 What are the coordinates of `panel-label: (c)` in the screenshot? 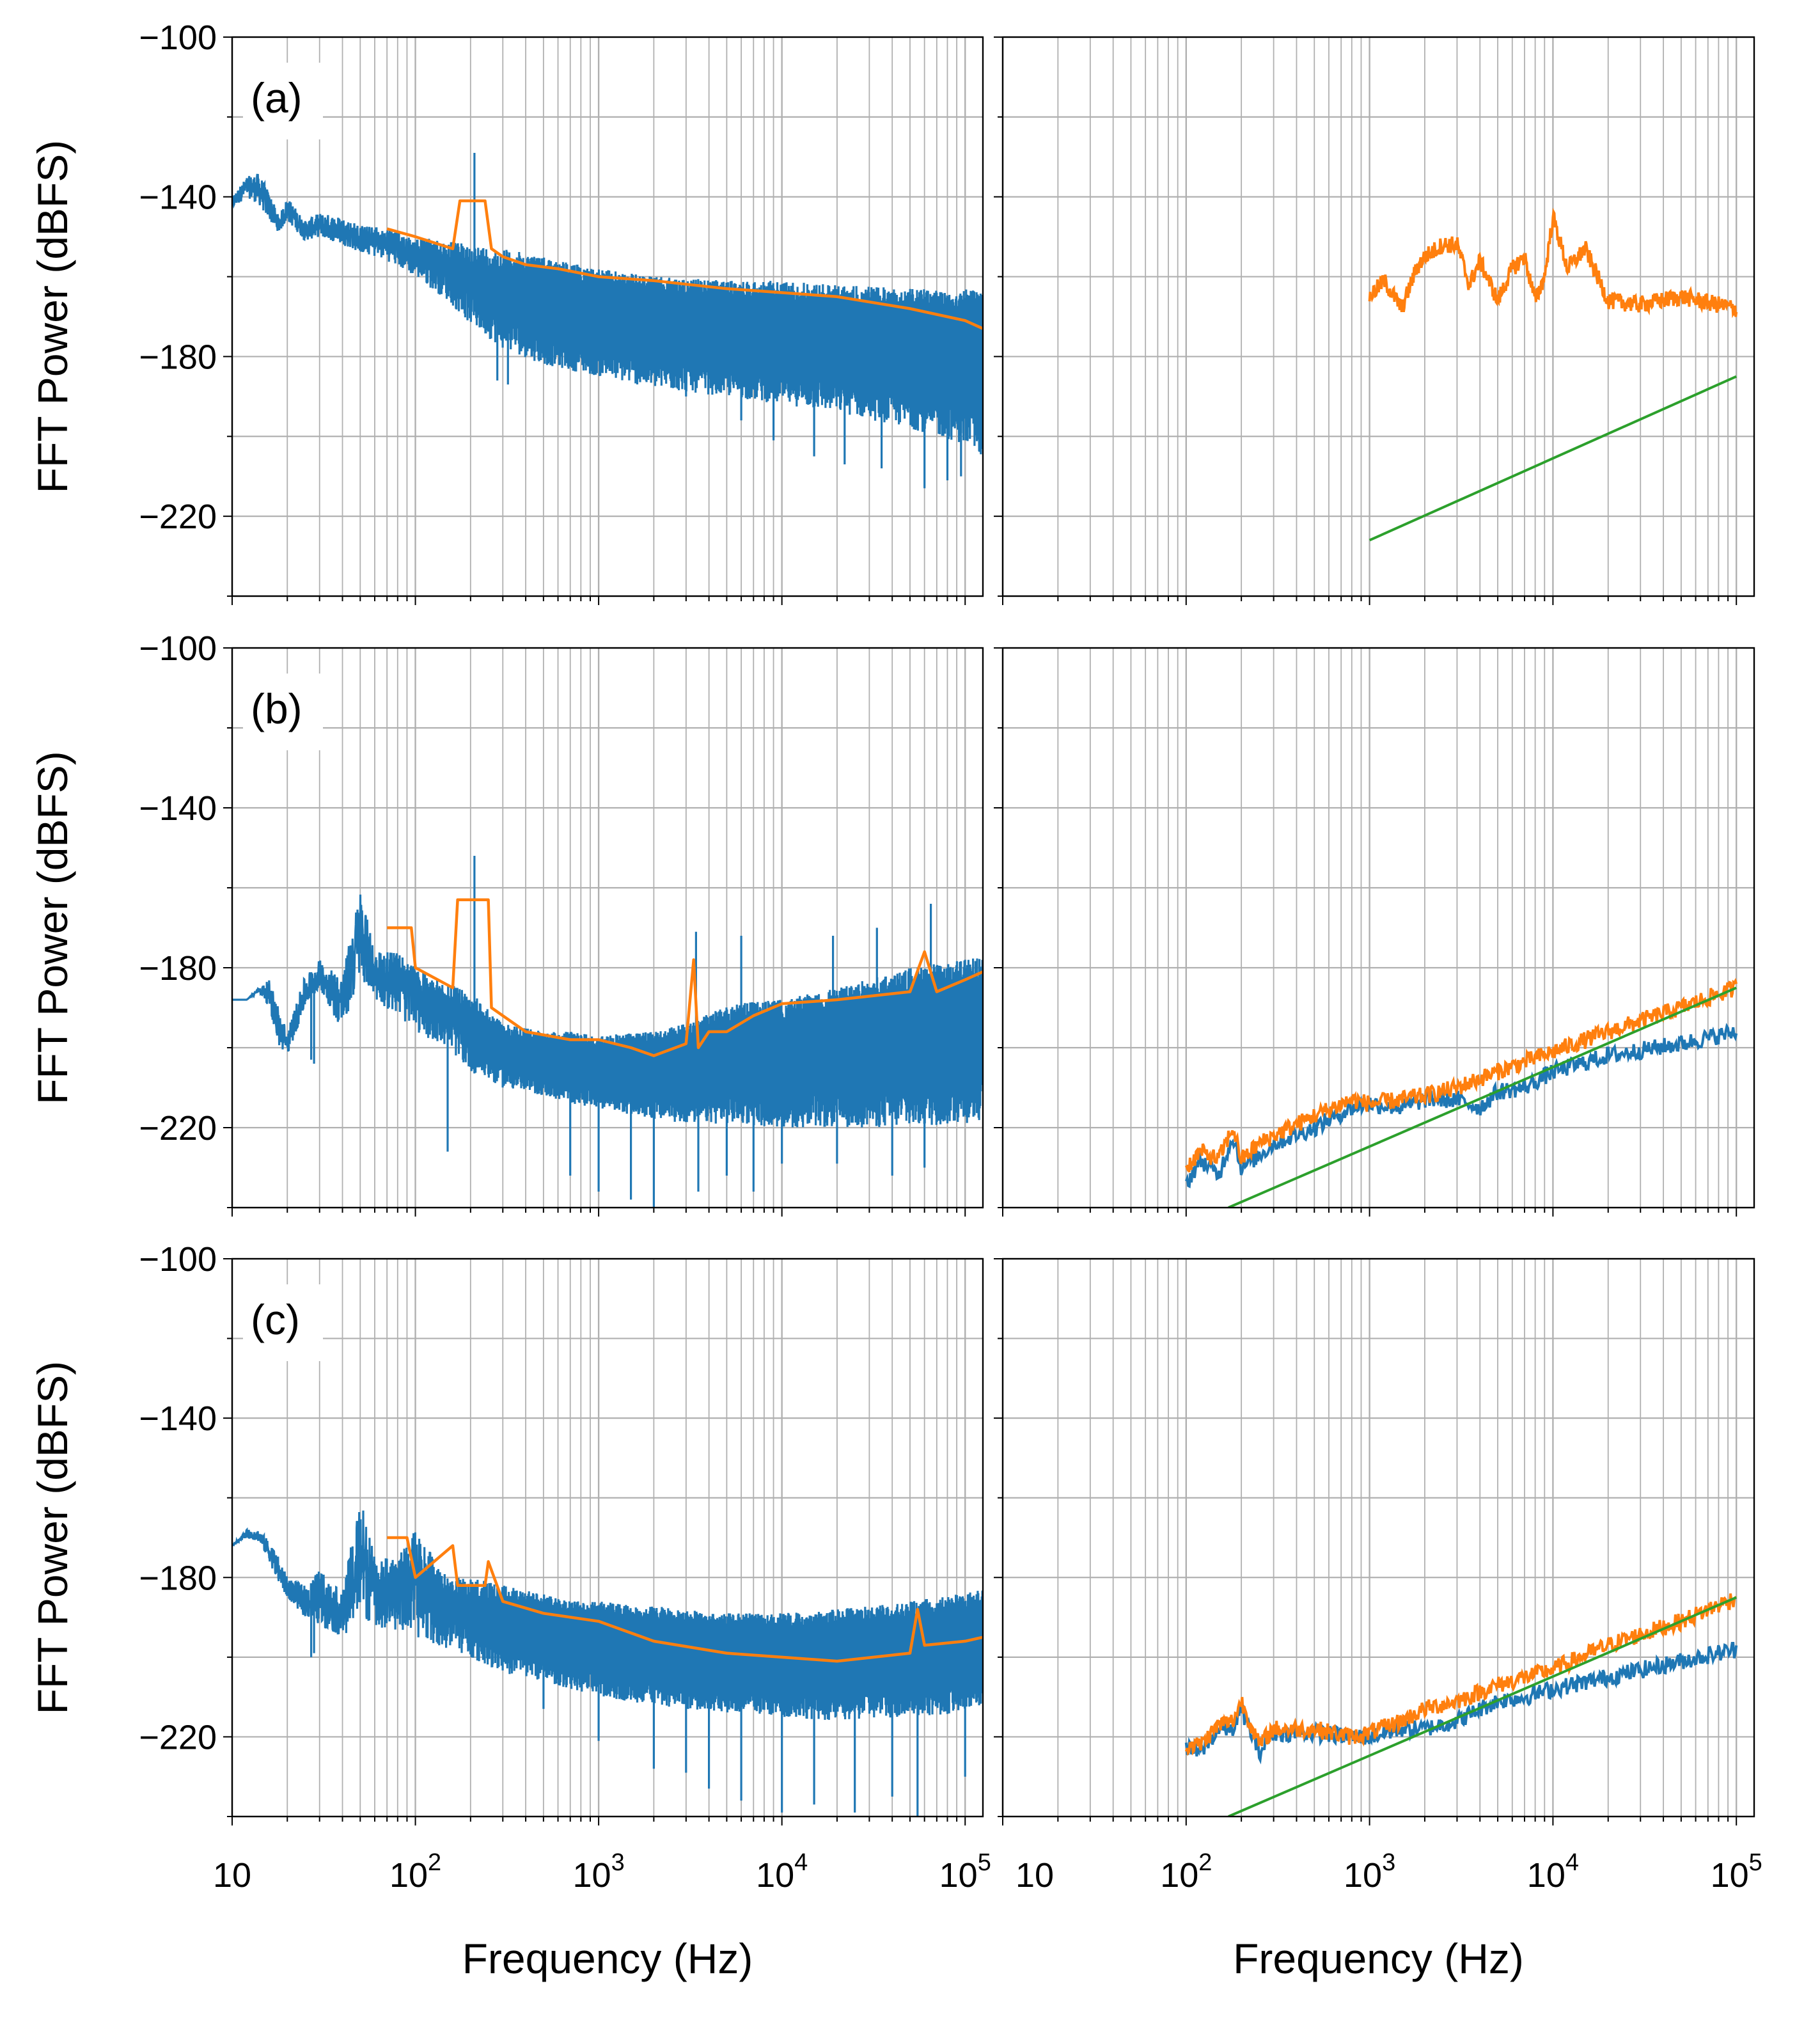 It's located at (275, 1319).